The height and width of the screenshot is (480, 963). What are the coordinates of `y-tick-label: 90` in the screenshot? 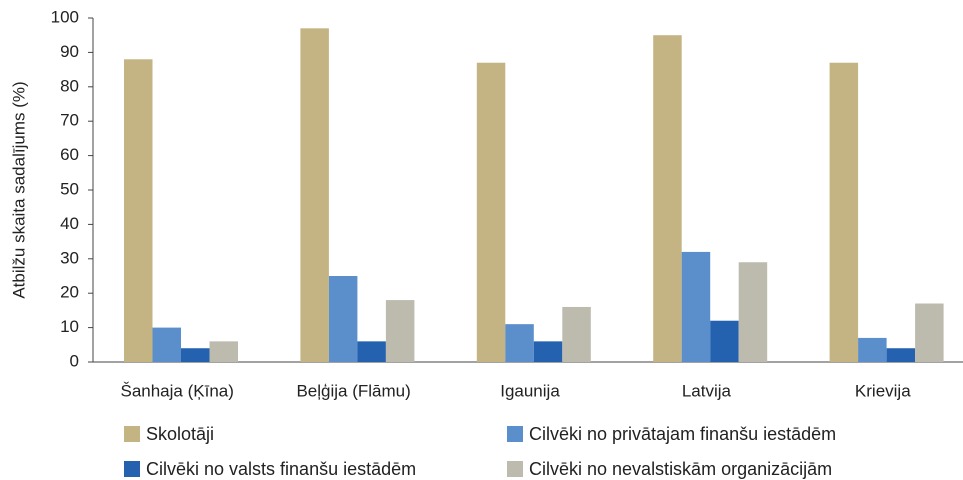 It's located at (69, 51).